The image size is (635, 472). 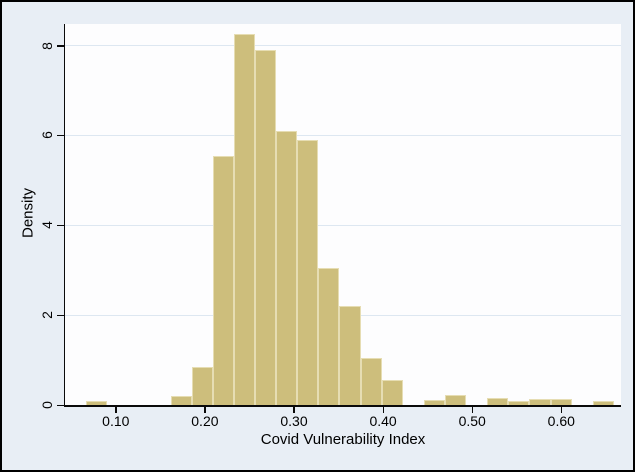 What do you see at coordinates (205, 421) in the screenshot?
I see `x-tick-label: 0.20` at bounding box center [205, 421].